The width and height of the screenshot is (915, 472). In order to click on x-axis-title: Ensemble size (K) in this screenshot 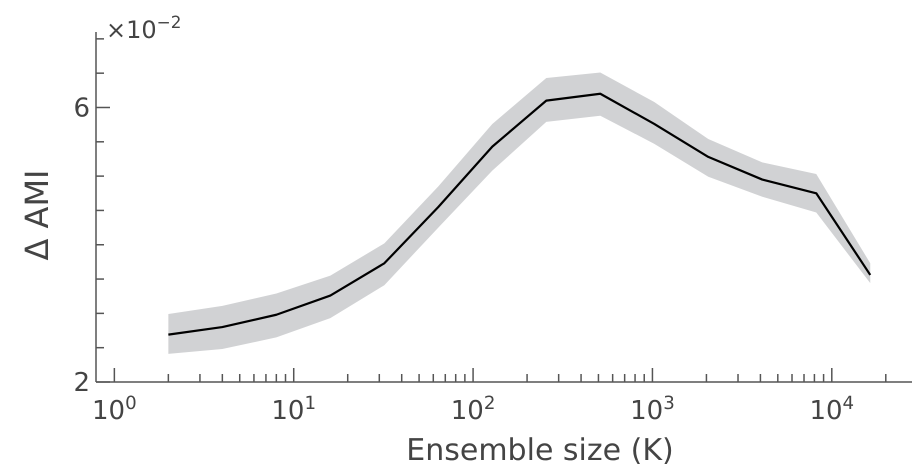, I will do `click(540, 450)`.